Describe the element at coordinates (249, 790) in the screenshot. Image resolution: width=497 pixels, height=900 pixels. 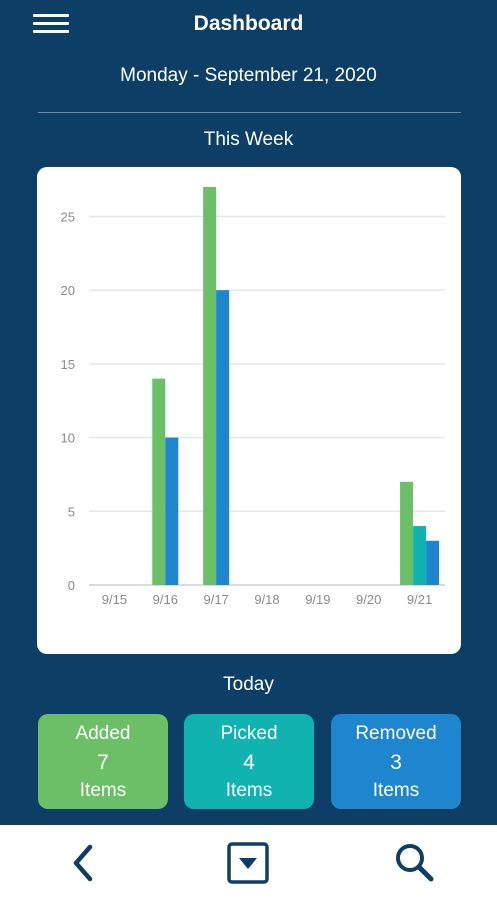
I see `picked-unit: Items` at that location.